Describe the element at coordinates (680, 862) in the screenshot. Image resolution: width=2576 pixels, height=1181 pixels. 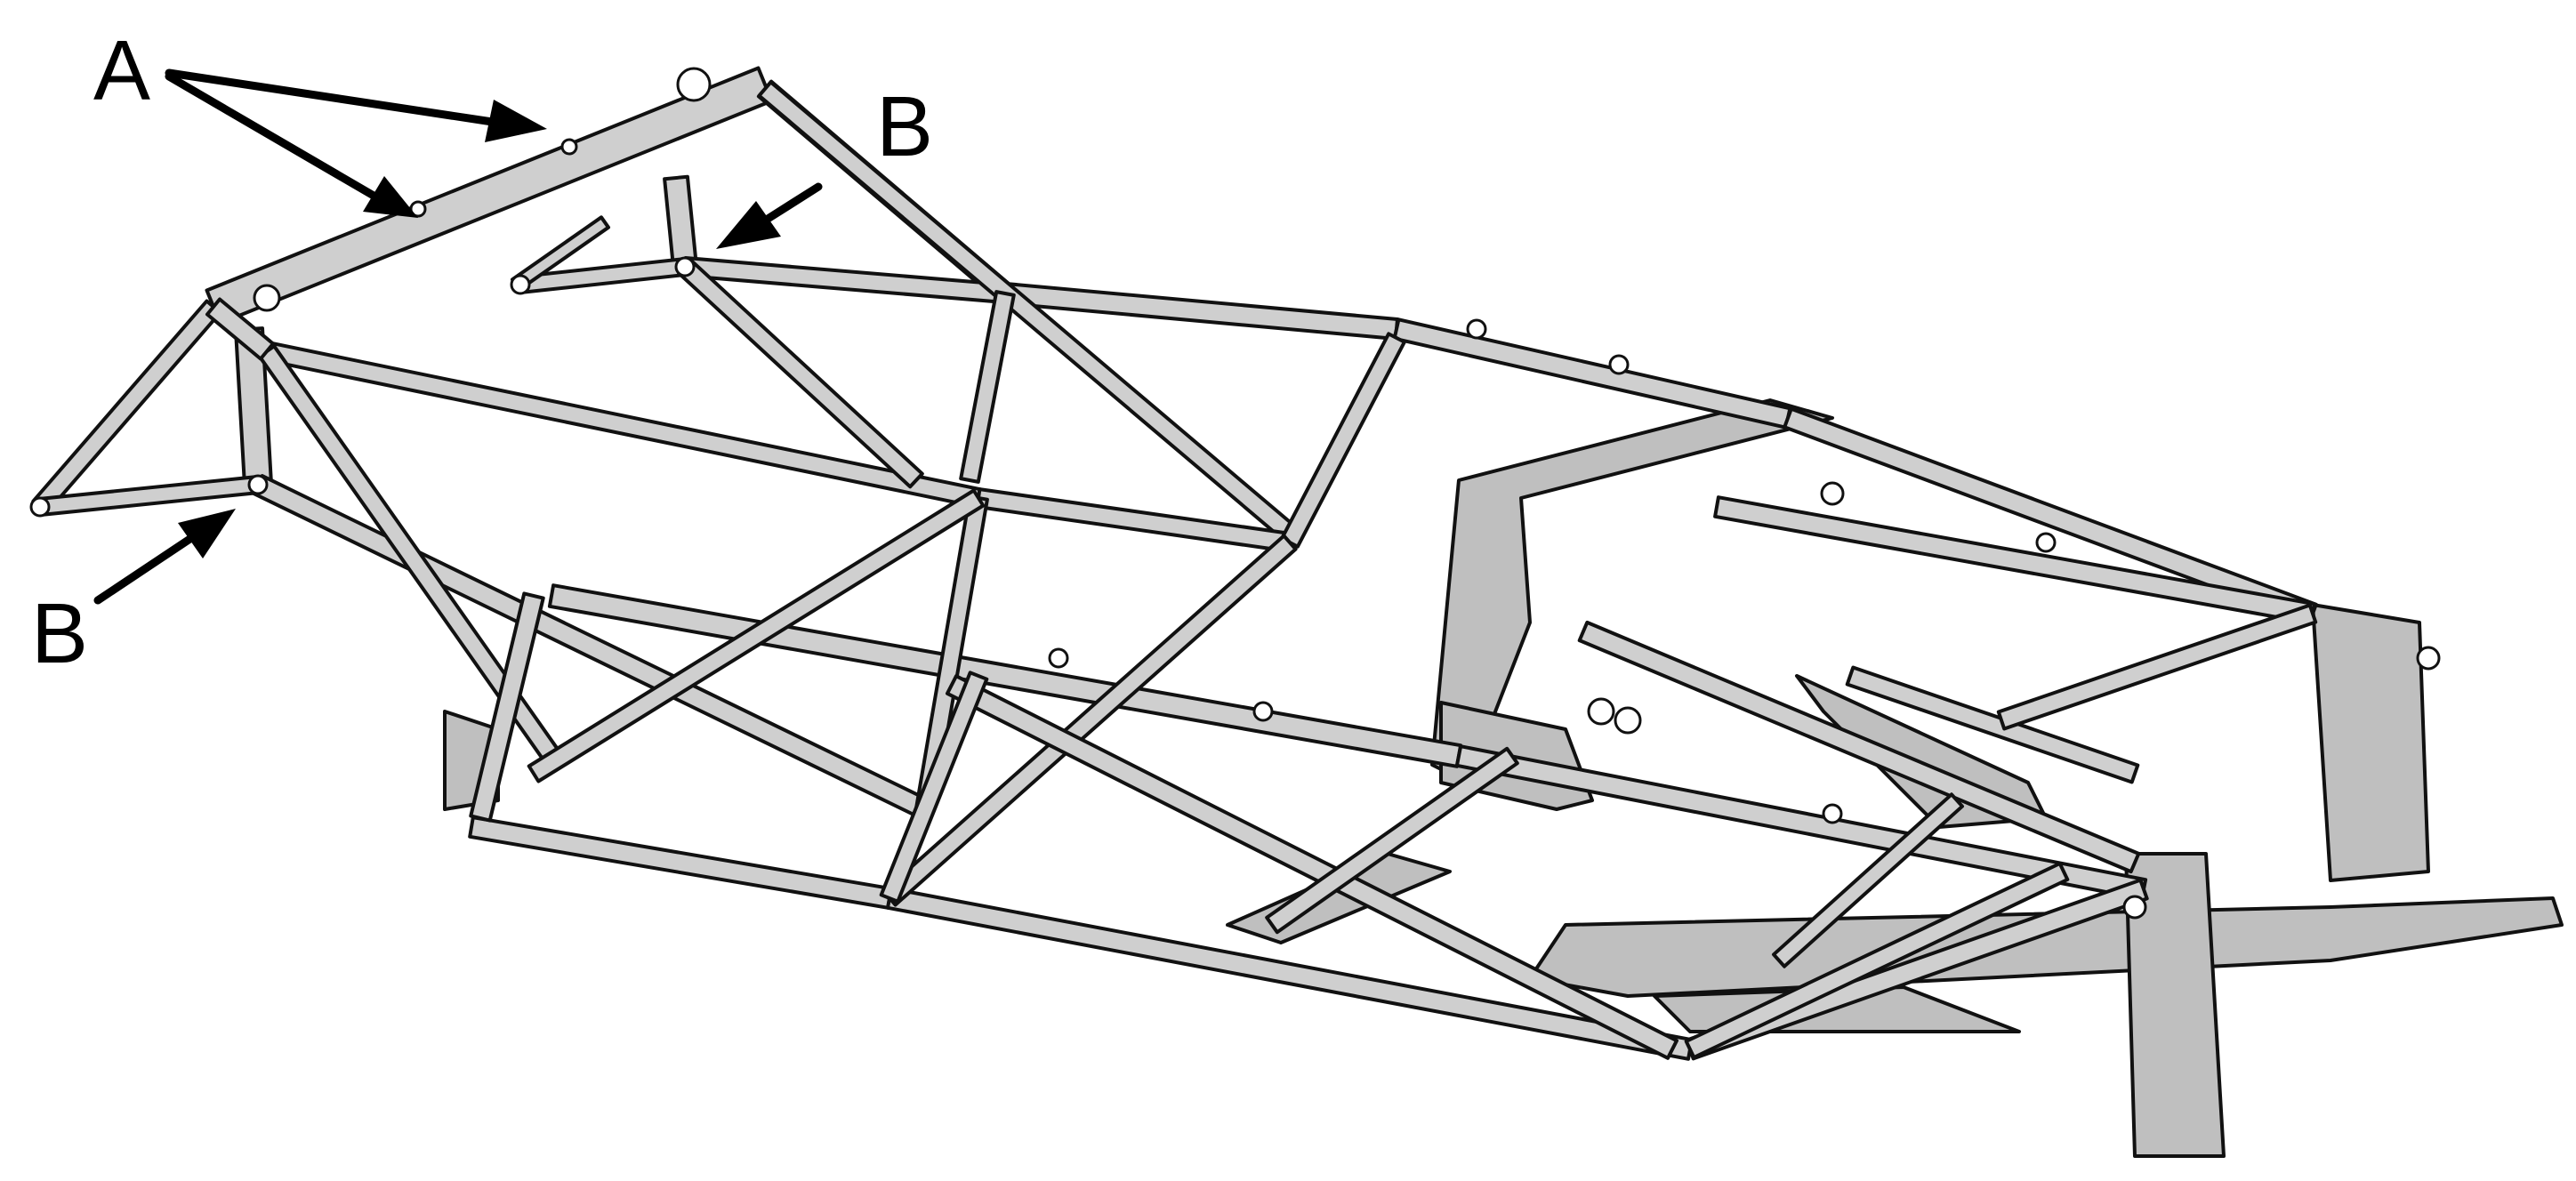
I see `lower-side-rail` at that location.